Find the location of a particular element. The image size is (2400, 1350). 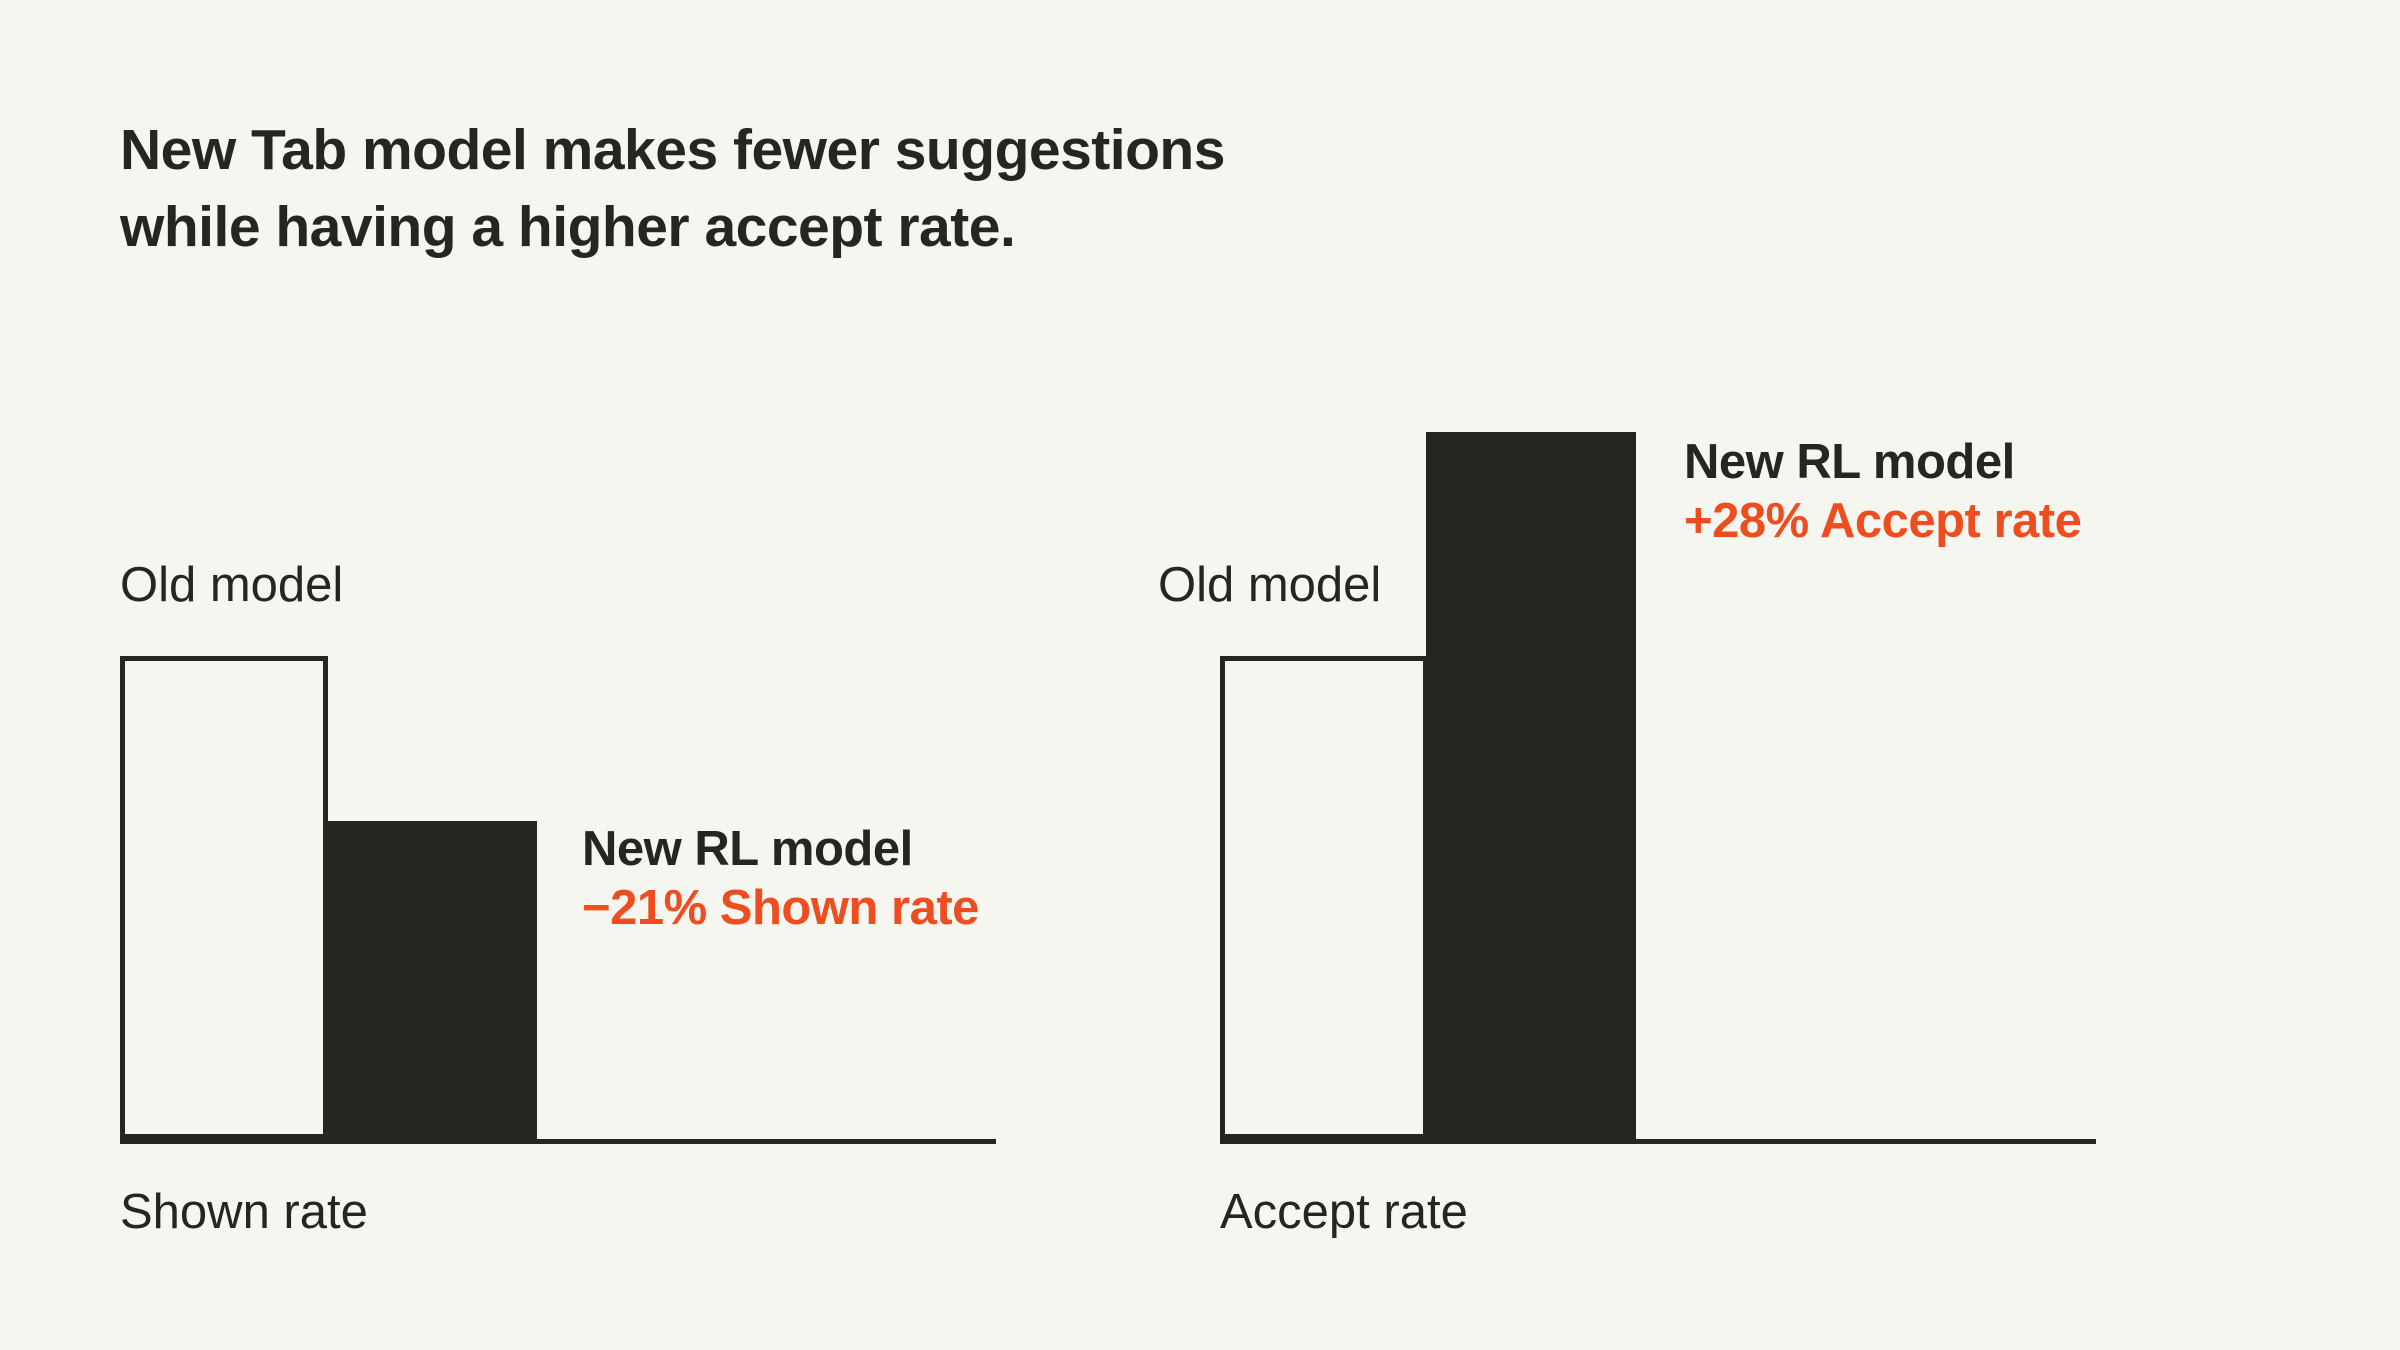

shown-old-model-label: Old model is located at coordinates (232, 585).